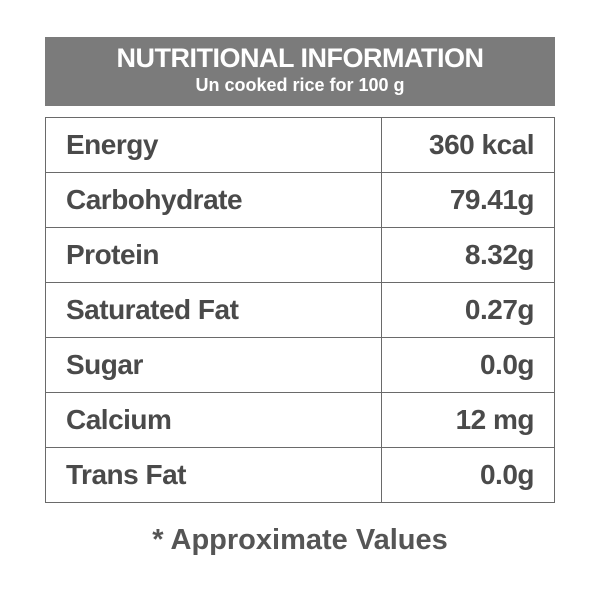 Image resolution: width=600 pixels, height=600 pixels. What do you see at coordinates (468, 200) in the screenshot?
I see `nutrient-value: 79.41g` at bounding box center [468, 200].